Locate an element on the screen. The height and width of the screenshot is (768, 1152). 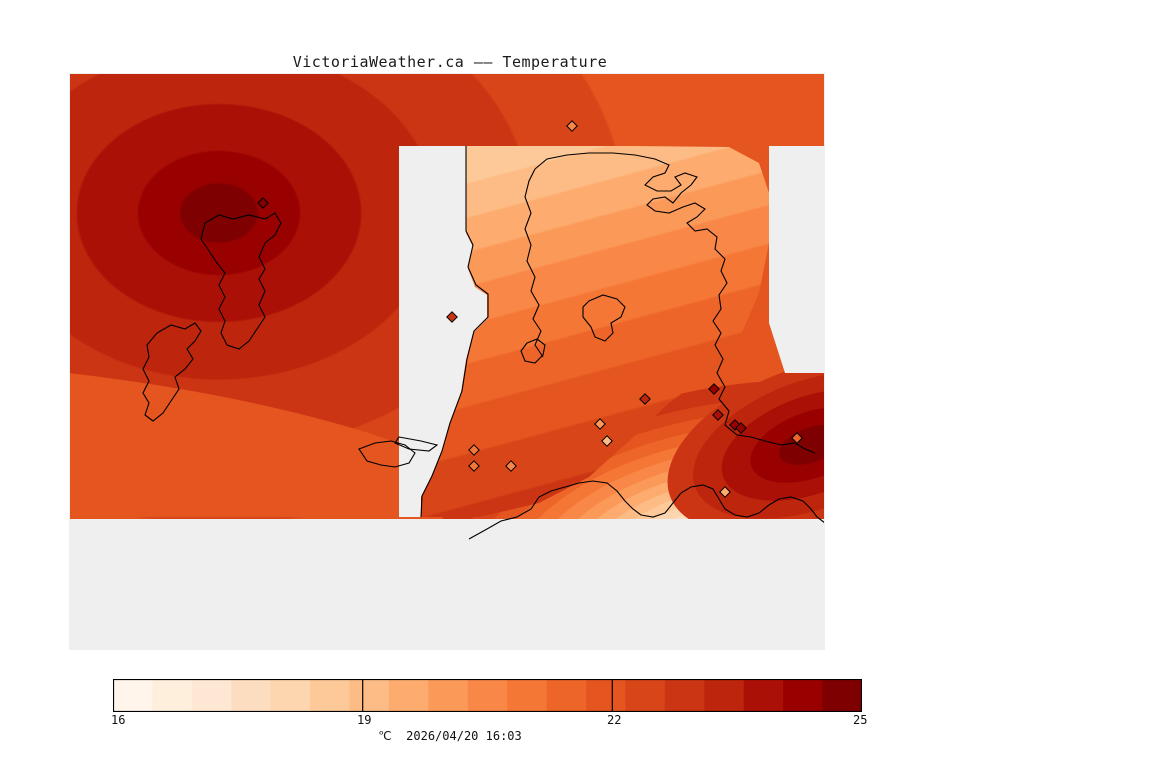
south-land-mask is located at coordinates (447, 584).